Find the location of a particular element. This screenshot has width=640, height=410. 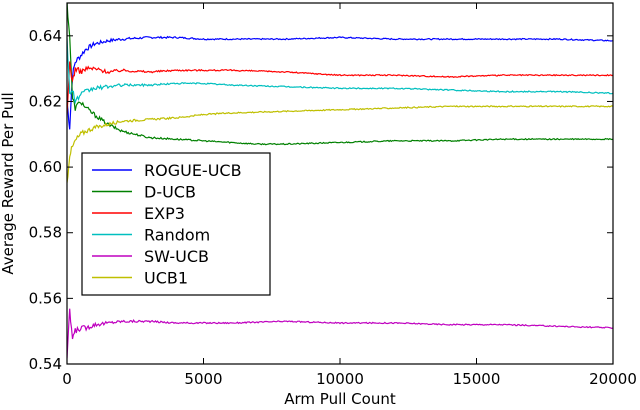

x-tick-label: 10000 is located at coordinates (340, 379).